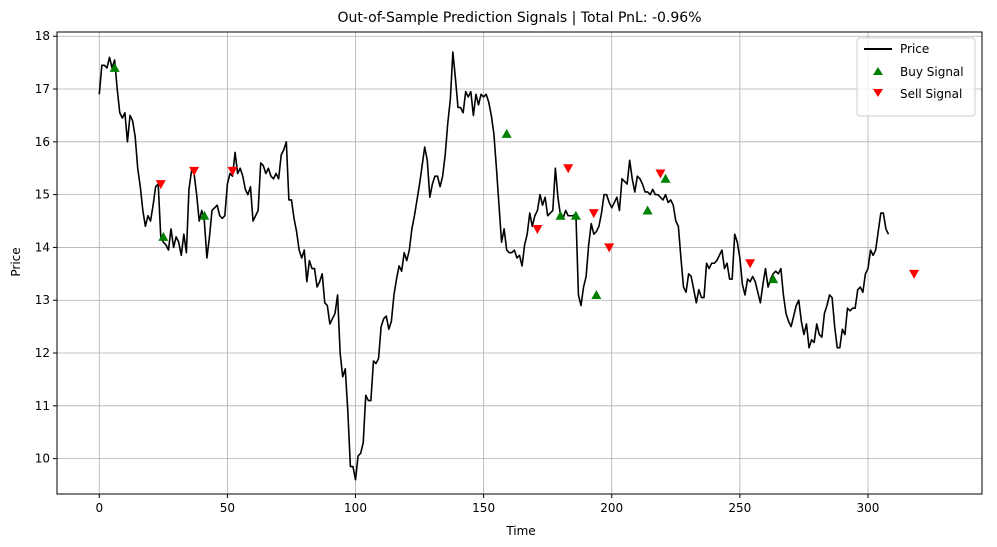  What do you see at coordinates (931, 94) in the screenshot?
I see `legend-sell-label: Sell Signal` at bounding box center [931, 94].